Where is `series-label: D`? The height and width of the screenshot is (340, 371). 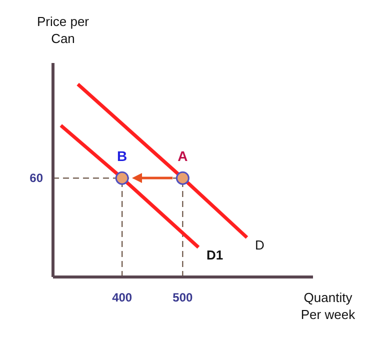 series-label: D is located at coordinates (259, 244).